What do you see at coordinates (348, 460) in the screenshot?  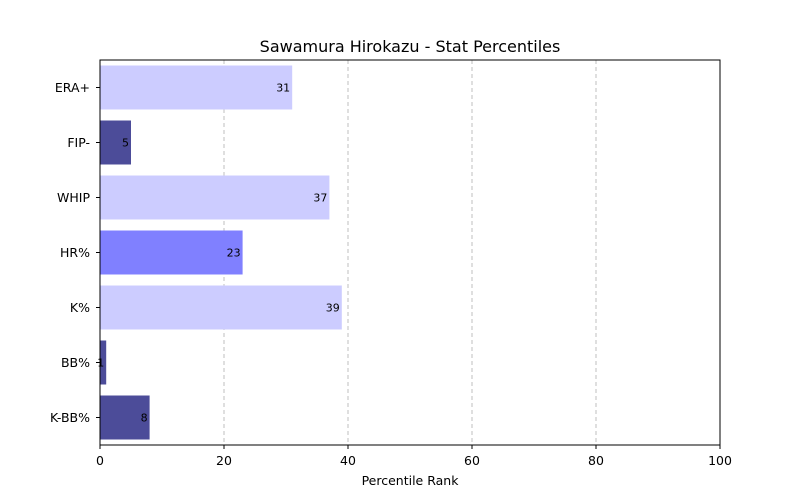 I see `x-tick-label: 40` at bounding box center [348, 460].